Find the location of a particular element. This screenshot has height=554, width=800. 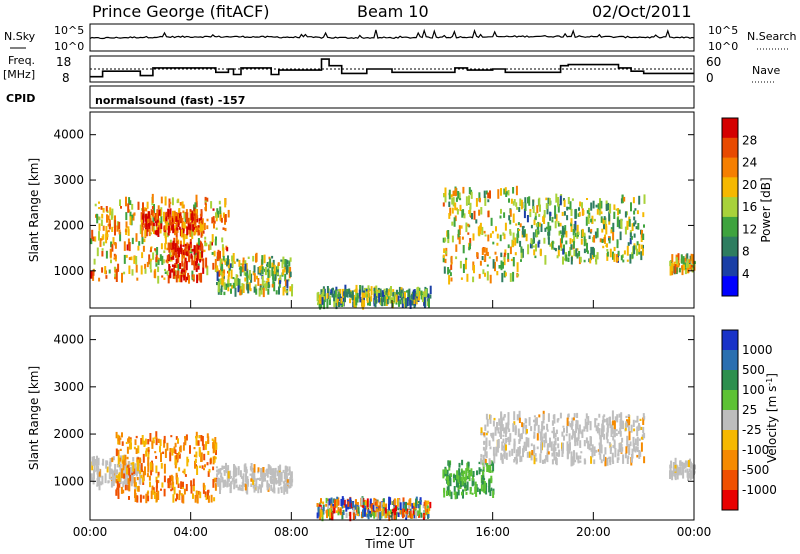

velocity-colorbar-label: -25 is located at coordinates (752, 430).